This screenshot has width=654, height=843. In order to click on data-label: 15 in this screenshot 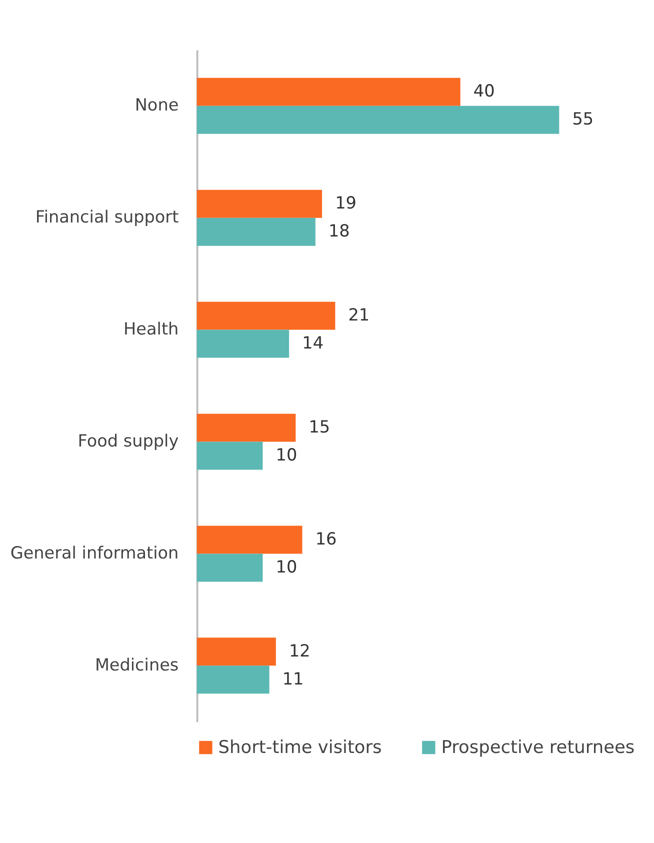, I will do `click(319, 426)`.